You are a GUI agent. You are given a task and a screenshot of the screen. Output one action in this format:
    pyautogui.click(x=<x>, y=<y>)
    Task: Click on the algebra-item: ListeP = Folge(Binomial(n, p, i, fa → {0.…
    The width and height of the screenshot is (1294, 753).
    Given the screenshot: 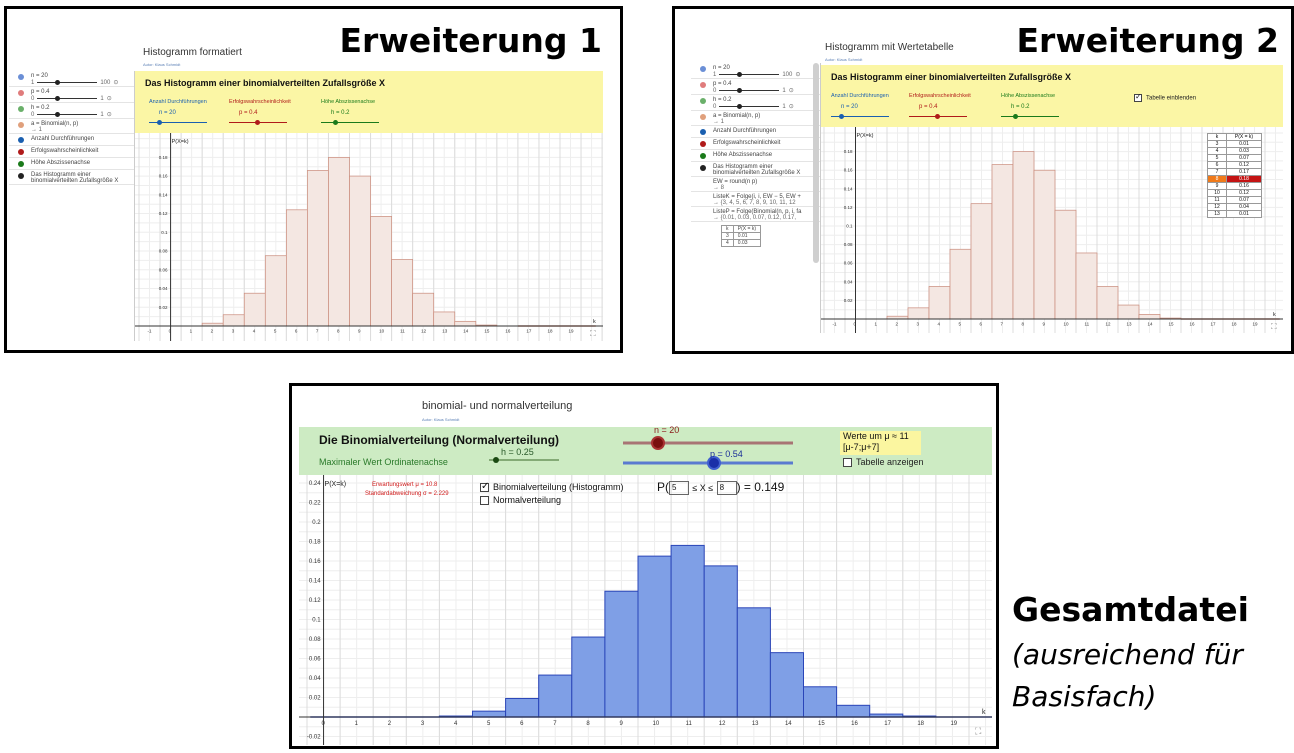 What is the action you would take?
    pyautogui.click(x=755, y=214)
    